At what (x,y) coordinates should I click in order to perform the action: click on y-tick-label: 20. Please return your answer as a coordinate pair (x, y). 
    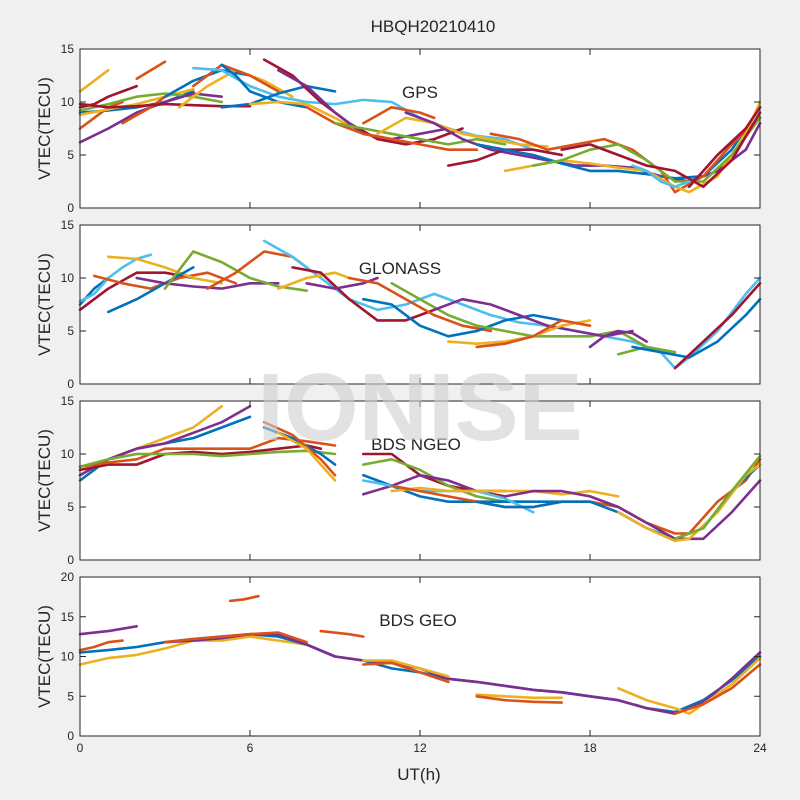
    Looking at the image, I should click on (68, 577).